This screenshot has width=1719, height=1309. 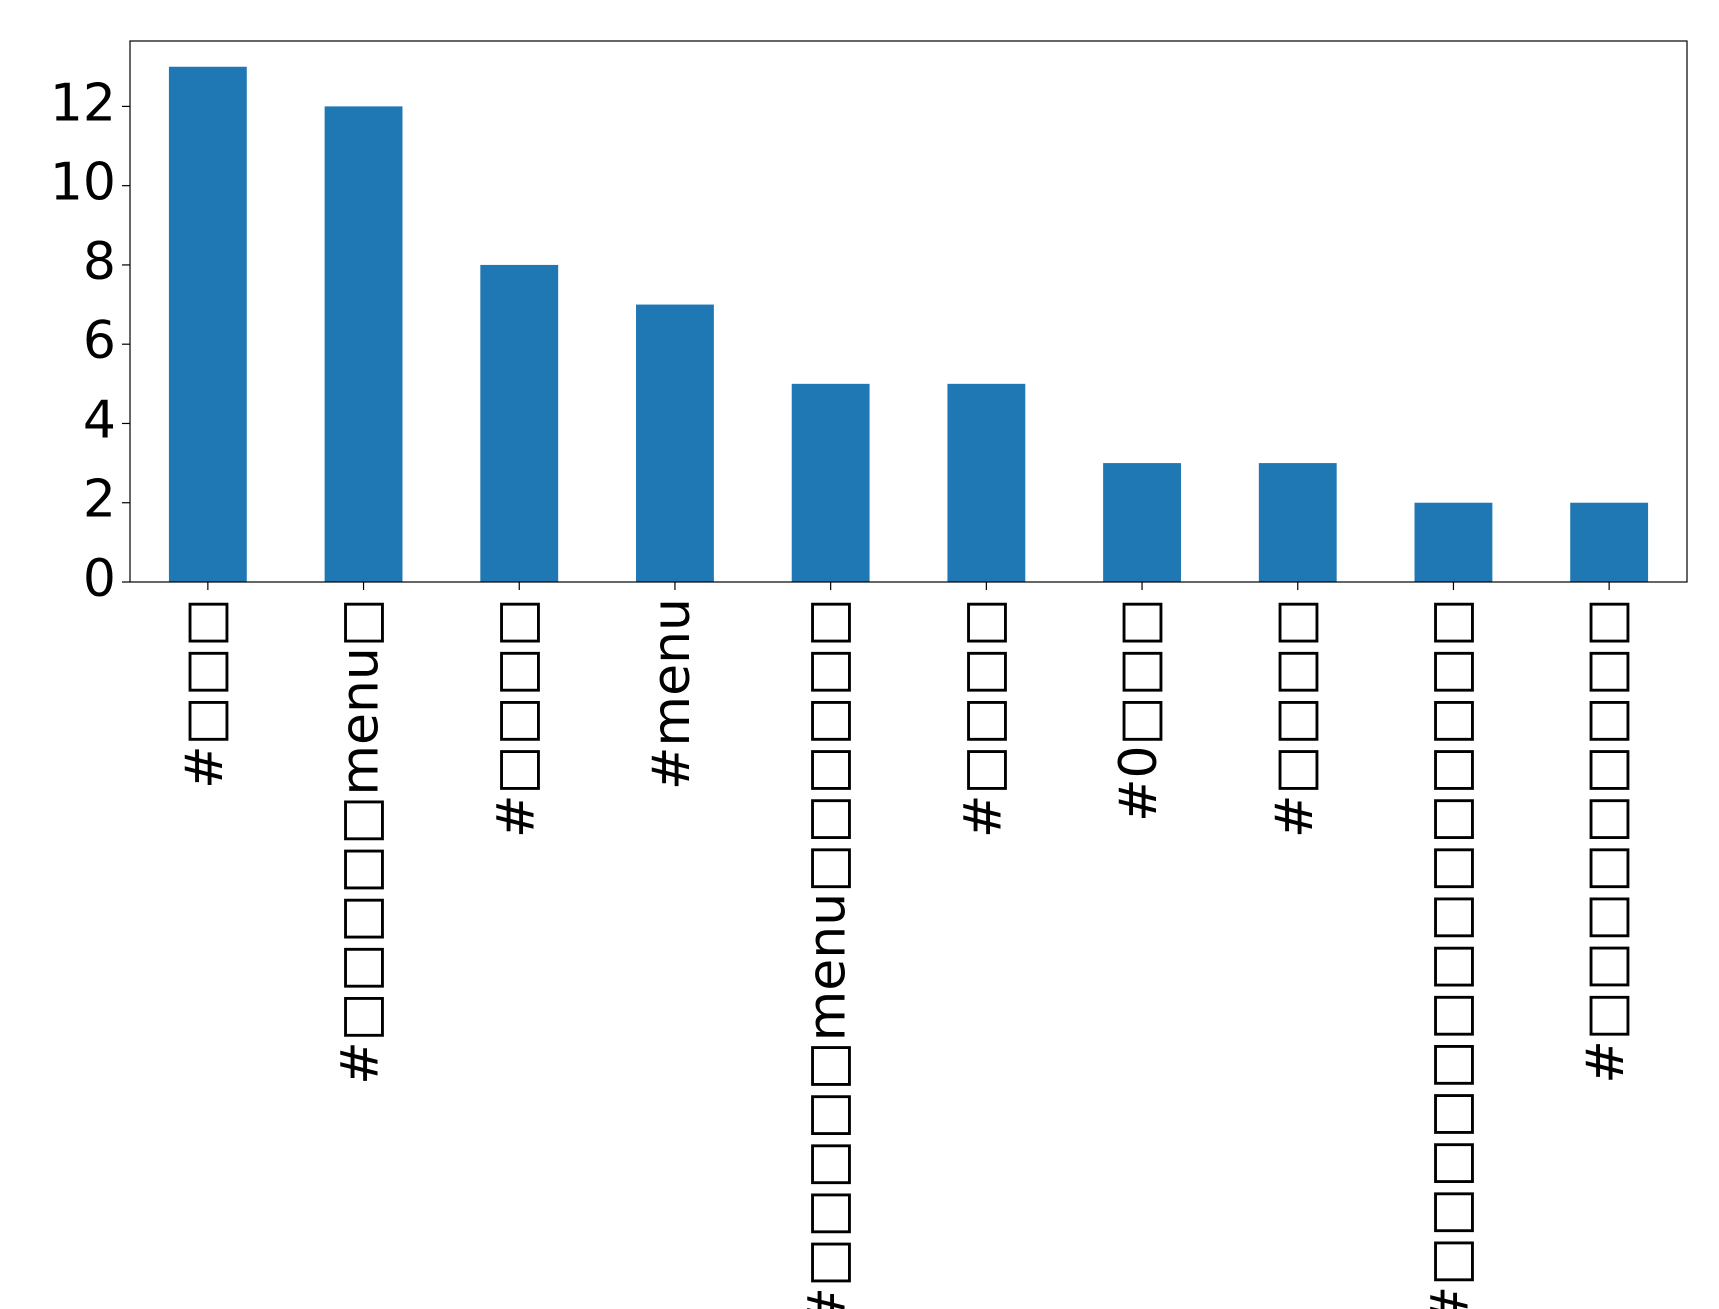 I want to click on y-tick-label: 12, so click(x=83, y=103).